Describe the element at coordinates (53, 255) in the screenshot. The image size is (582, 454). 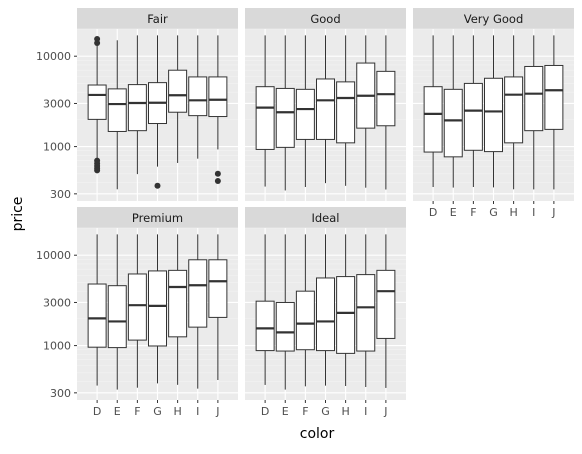
I see `y-tick-label: 10000` at that location.